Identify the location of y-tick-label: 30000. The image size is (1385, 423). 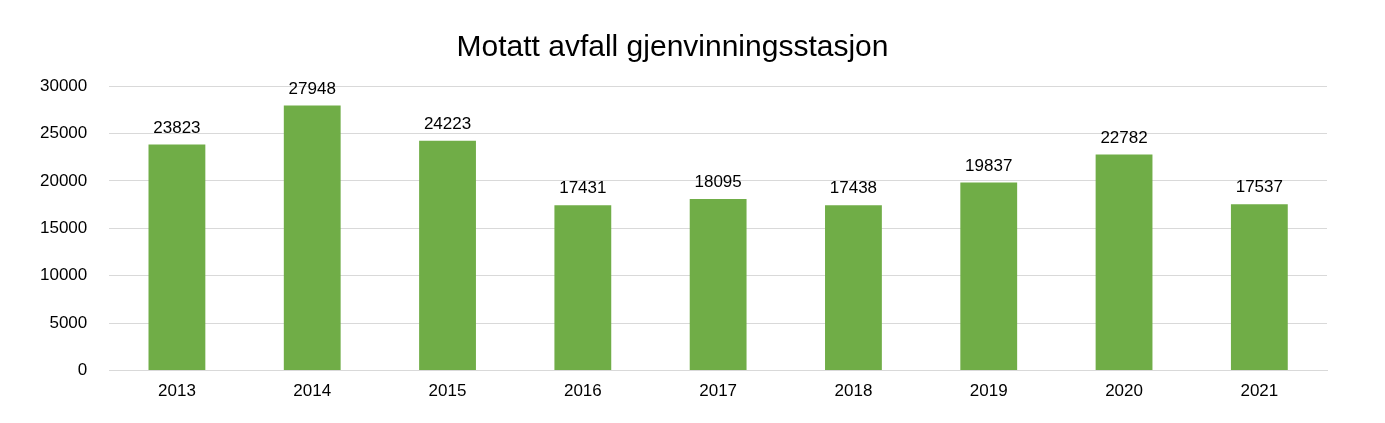
(63, 85).